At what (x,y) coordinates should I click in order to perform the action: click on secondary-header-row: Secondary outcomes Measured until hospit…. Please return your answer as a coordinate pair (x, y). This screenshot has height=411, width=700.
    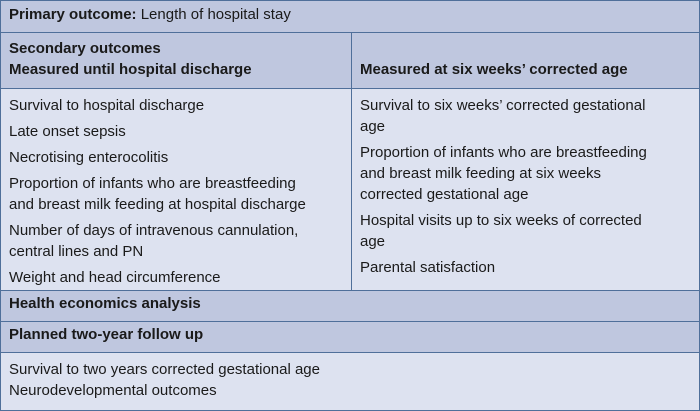
    Looking at the image, I should click on (350, 61).